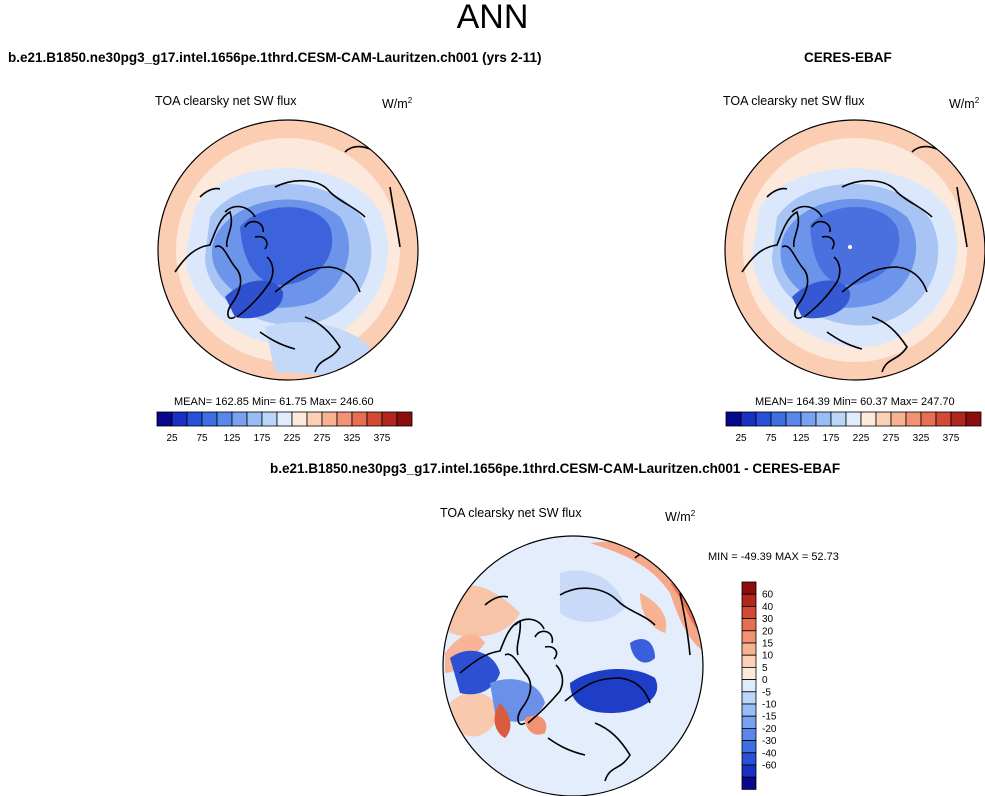  Describe the element at coordinates (765, 668) in the screenshot. I see `colorbar-tick-label: 5` at that location.